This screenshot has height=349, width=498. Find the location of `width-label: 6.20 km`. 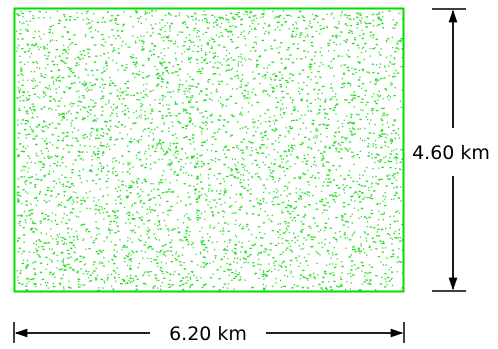

width-label: 6.20 km is located at coordinates (208, 334).